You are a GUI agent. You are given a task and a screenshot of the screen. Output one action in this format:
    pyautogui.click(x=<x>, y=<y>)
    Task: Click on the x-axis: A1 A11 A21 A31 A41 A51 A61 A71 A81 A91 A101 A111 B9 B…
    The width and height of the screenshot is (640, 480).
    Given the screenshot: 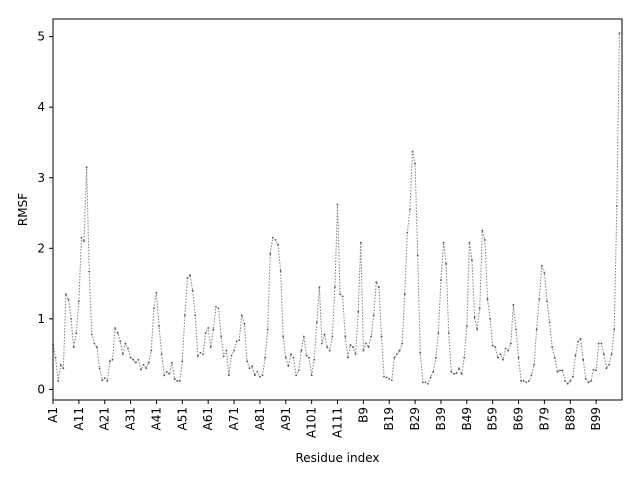 What is the action you would take?
    pyautogui.click(x=324, y=419)
    